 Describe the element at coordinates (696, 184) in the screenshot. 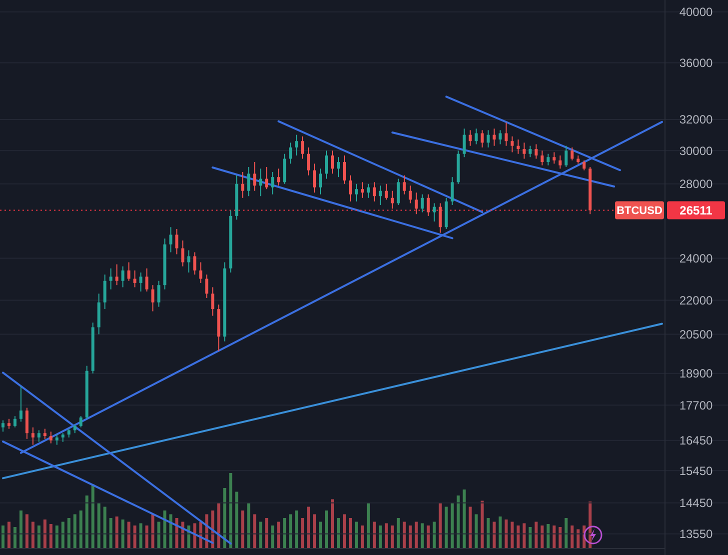

I see `y-tick-label: 28000` at that location.